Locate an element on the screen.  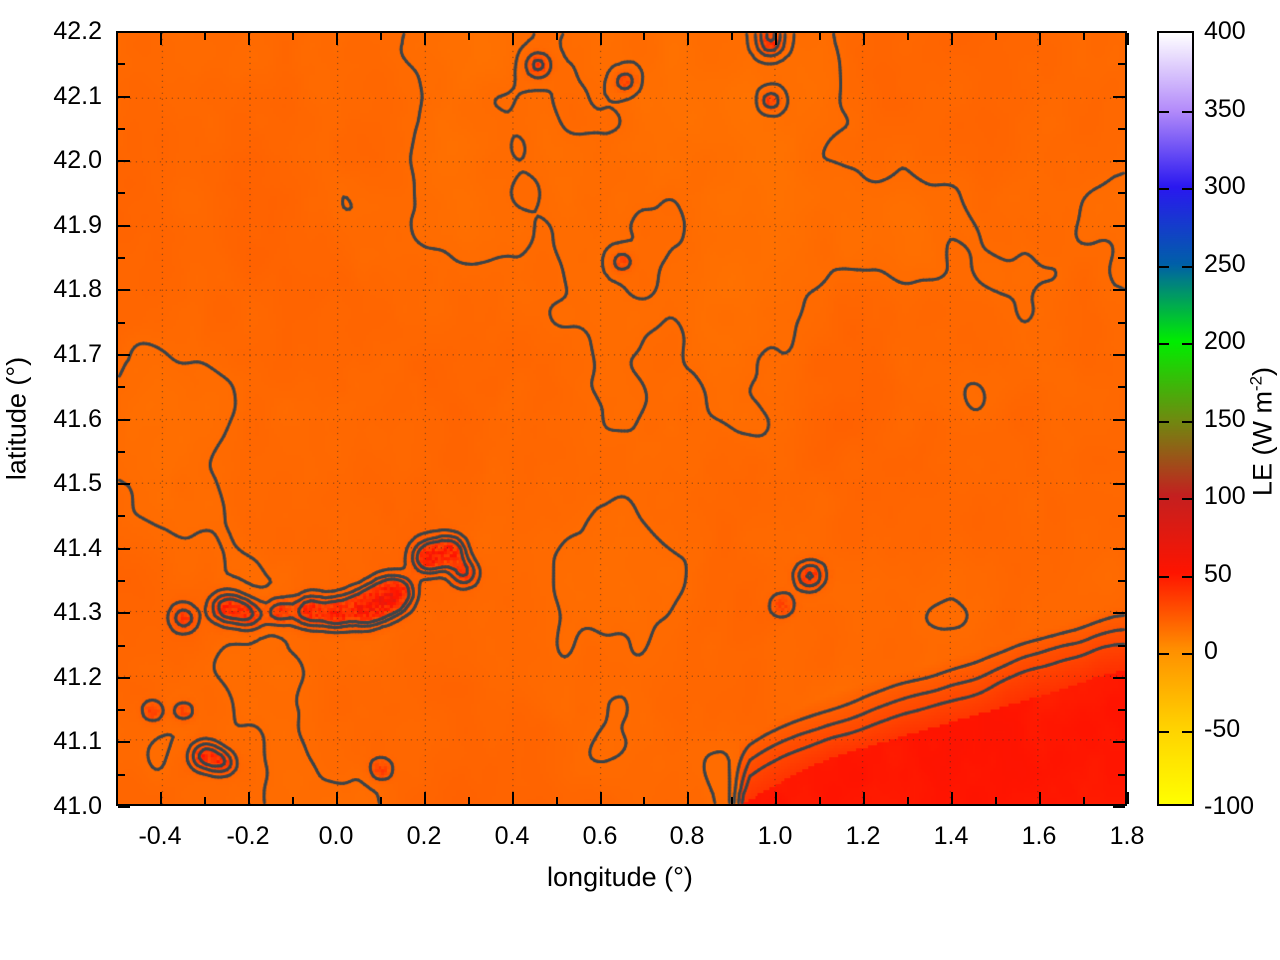
colorbar-tick-label: 400 is located at coordinates (1225, 31).